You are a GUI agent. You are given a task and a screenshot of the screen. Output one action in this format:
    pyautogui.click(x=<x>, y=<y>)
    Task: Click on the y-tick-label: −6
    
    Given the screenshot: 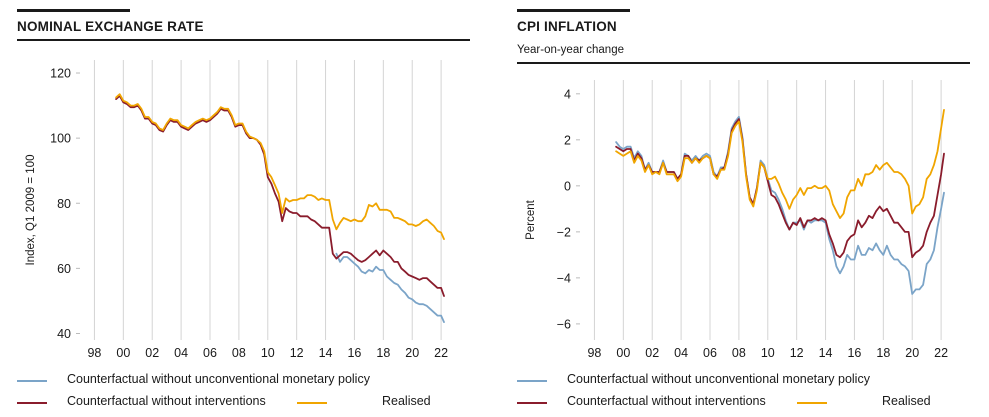 What is the action you would take?
    pyautogui.click(x=564, y=324)
    